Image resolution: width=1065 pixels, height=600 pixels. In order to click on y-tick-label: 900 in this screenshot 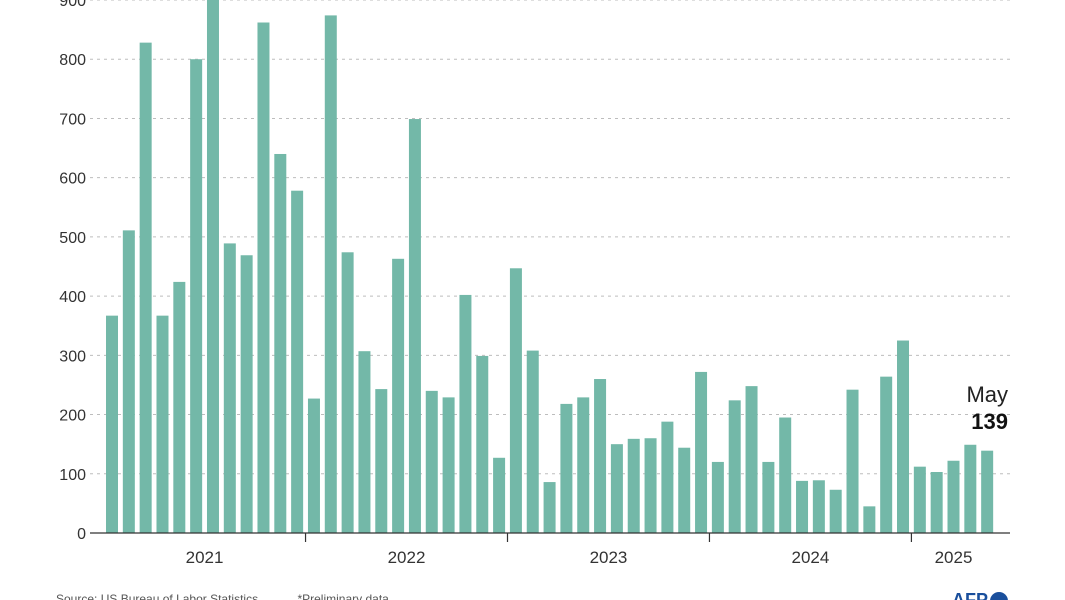, I will do `click(72, 5)`.